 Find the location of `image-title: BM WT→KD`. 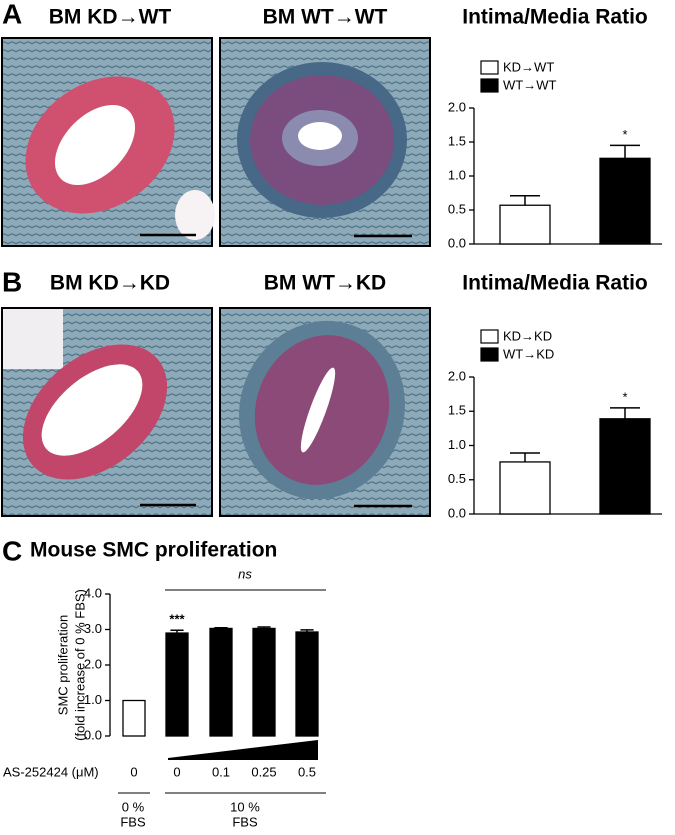

image-title: BM WT→KD is located at coordinates (325, 283).